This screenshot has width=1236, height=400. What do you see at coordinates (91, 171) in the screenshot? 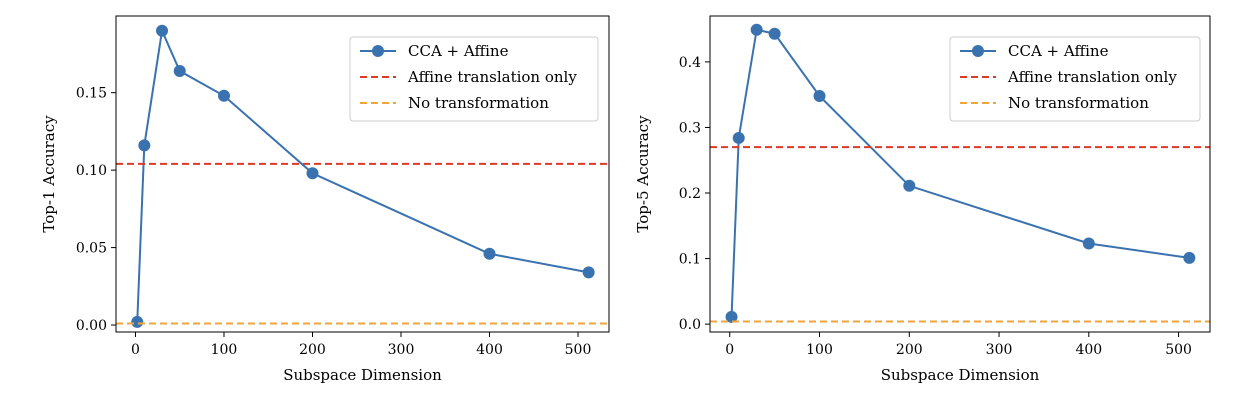
I see `y-tick-label: 0.10` at bounding box center [91, 171].